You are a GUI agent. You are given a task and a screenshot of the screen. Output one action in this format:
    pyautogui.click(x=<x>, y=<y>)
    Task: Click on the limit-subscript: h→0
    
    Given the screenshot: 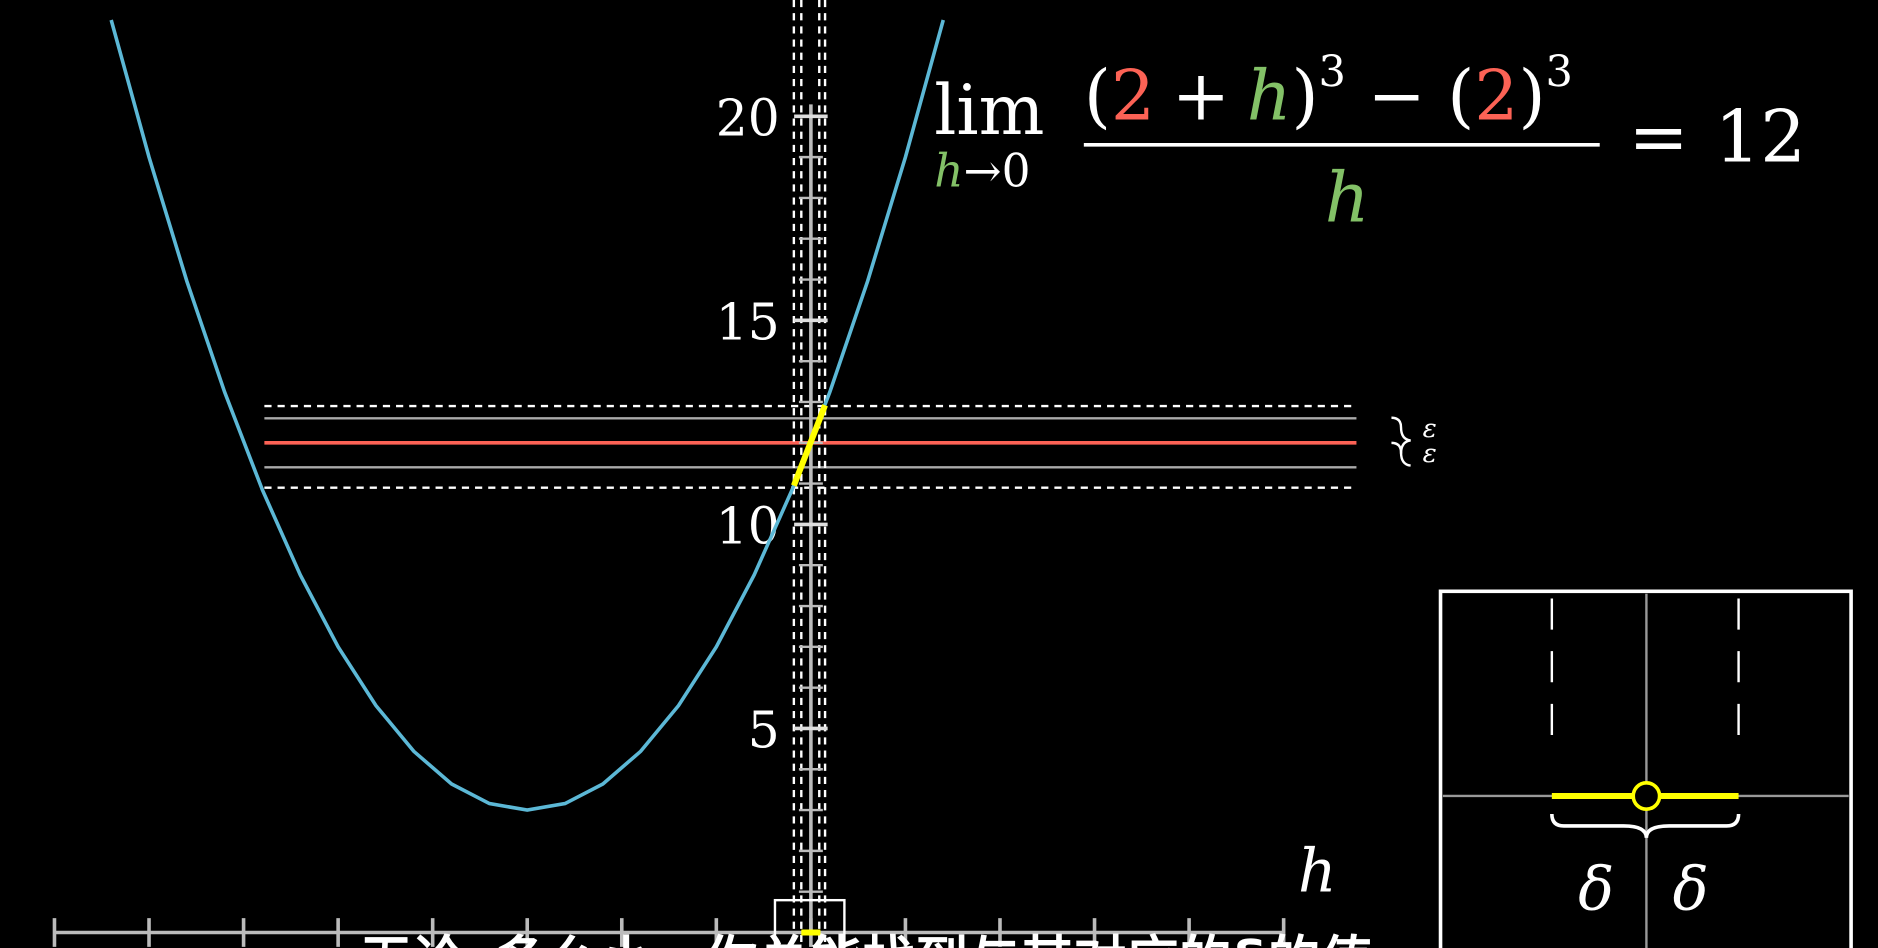 What is the action you would take?
    pyautogui.click(x=982, y=171)
    